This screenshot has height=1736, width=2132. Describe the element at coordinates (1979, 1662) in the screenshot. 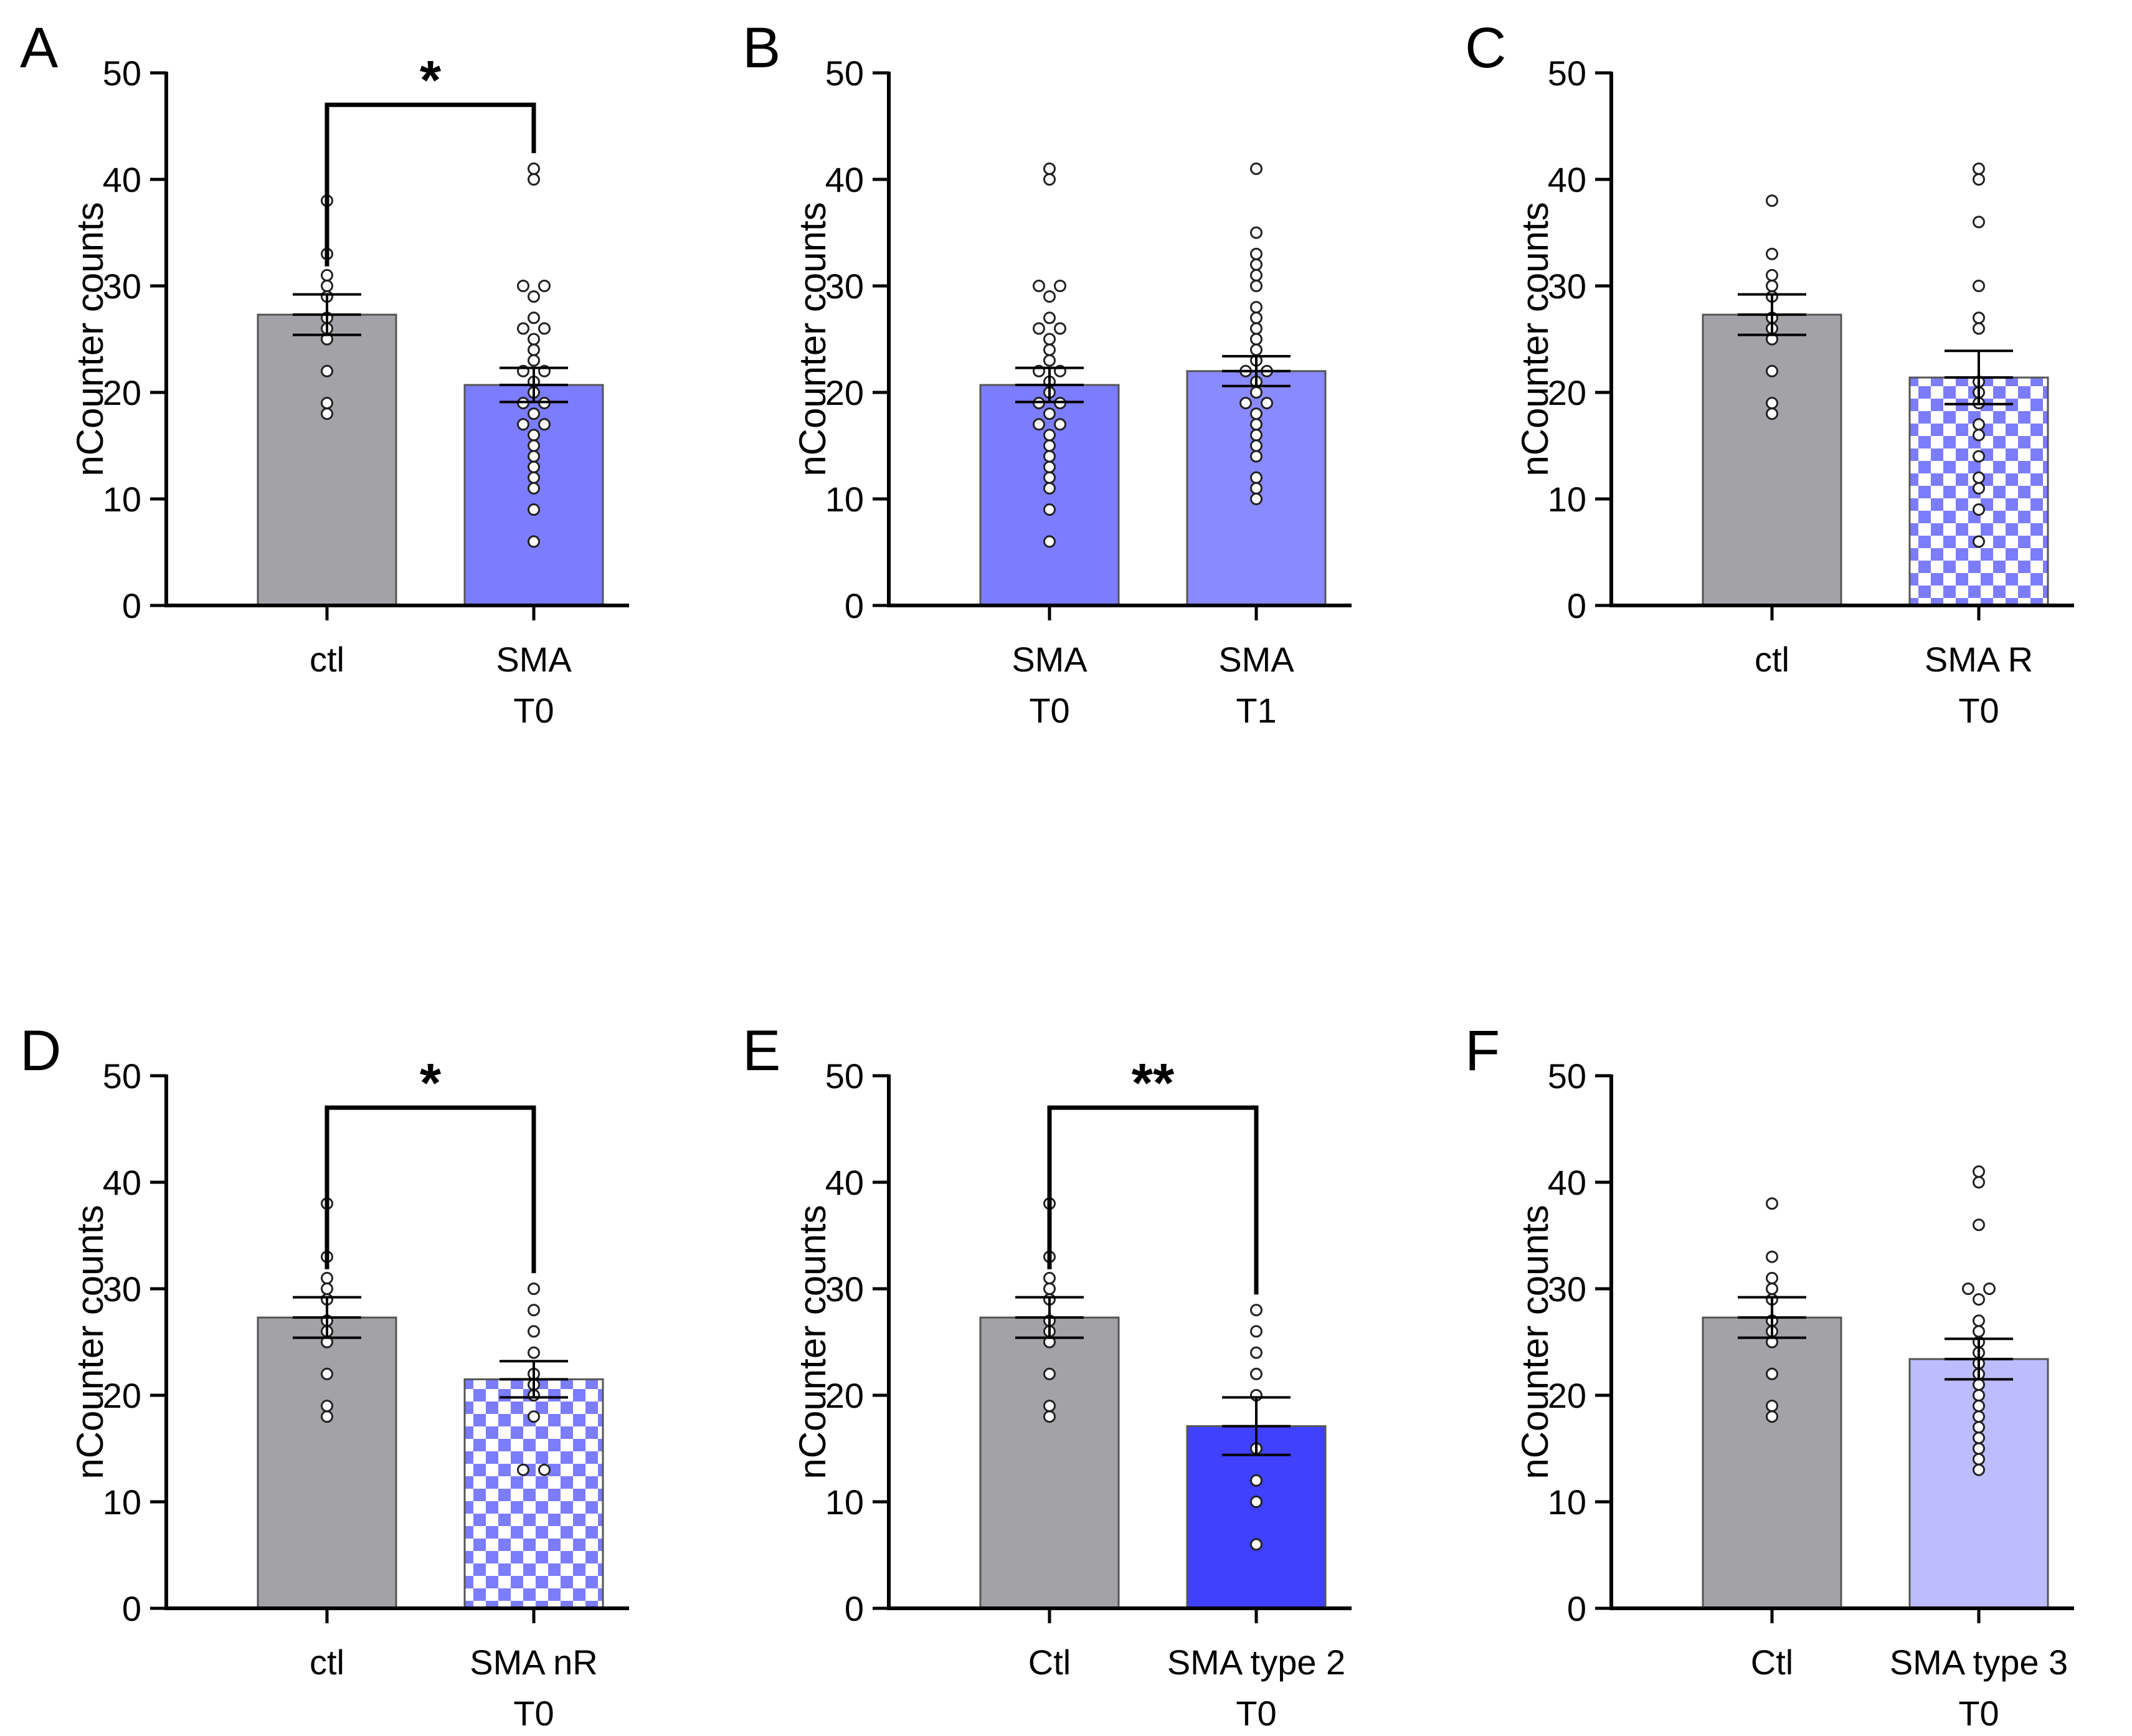

I see `category-label: SMA type 3` at that location.